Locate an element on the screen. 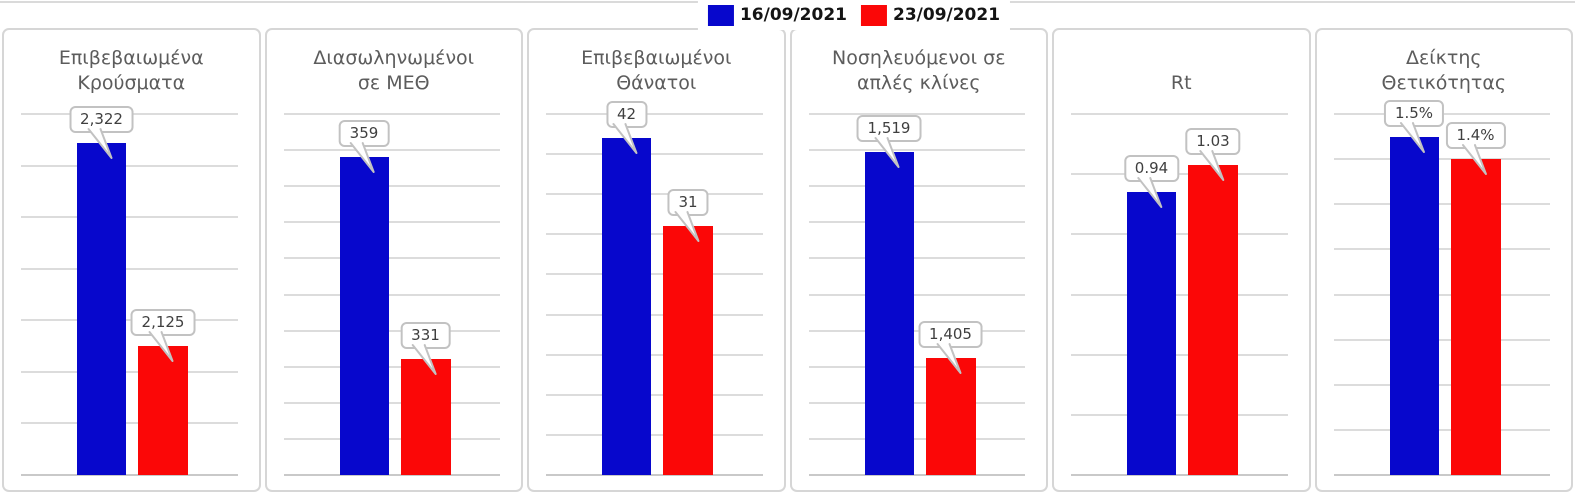 Image resolution: width=1575 pixels, height=498 pixels. plot-area: 42 31 is located at coordinates (654, 288).